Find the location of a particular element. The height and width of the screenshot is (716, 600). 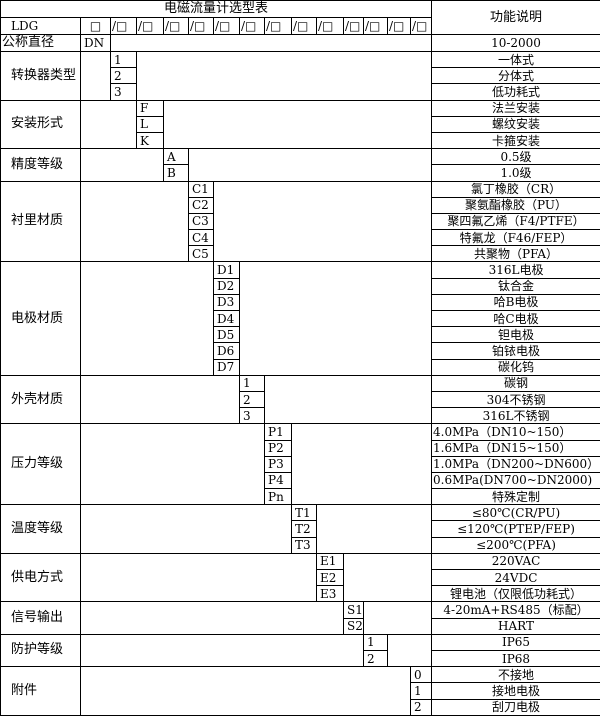

option-row: 转换器类型 1 一体式 is located at coordinates (300, 75).